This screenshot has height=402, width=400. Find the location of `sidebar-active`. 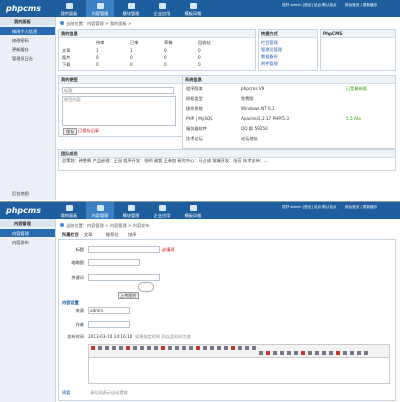

sidebar-active is located at coordinates (27, 31).